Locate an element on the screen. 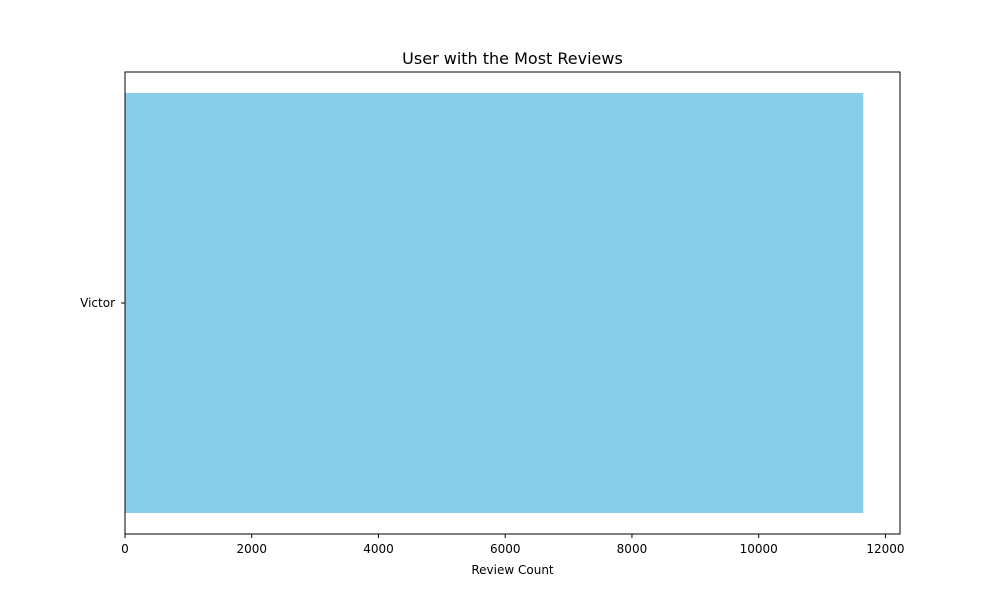 This screenshot has width=1000, height=600. x-tick-label: 4000 is located at coordinates (378, 549).